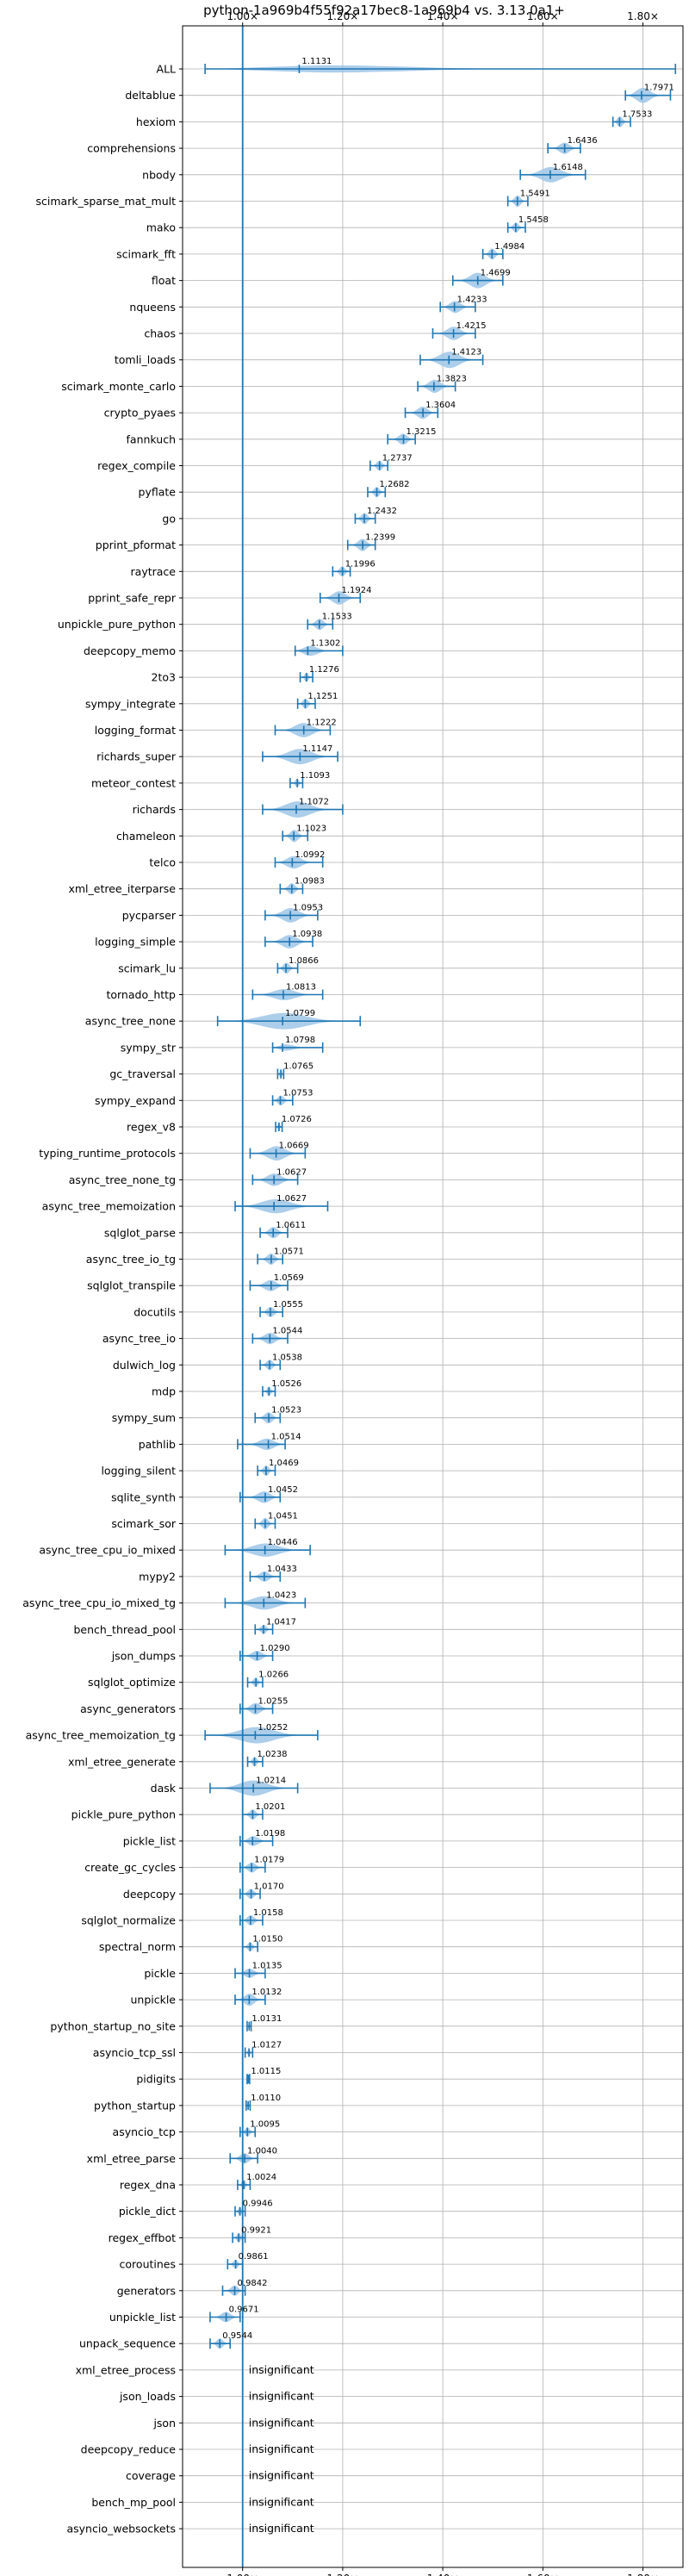  I want to click on category-label: async_tree_none, so click(131, 1022).